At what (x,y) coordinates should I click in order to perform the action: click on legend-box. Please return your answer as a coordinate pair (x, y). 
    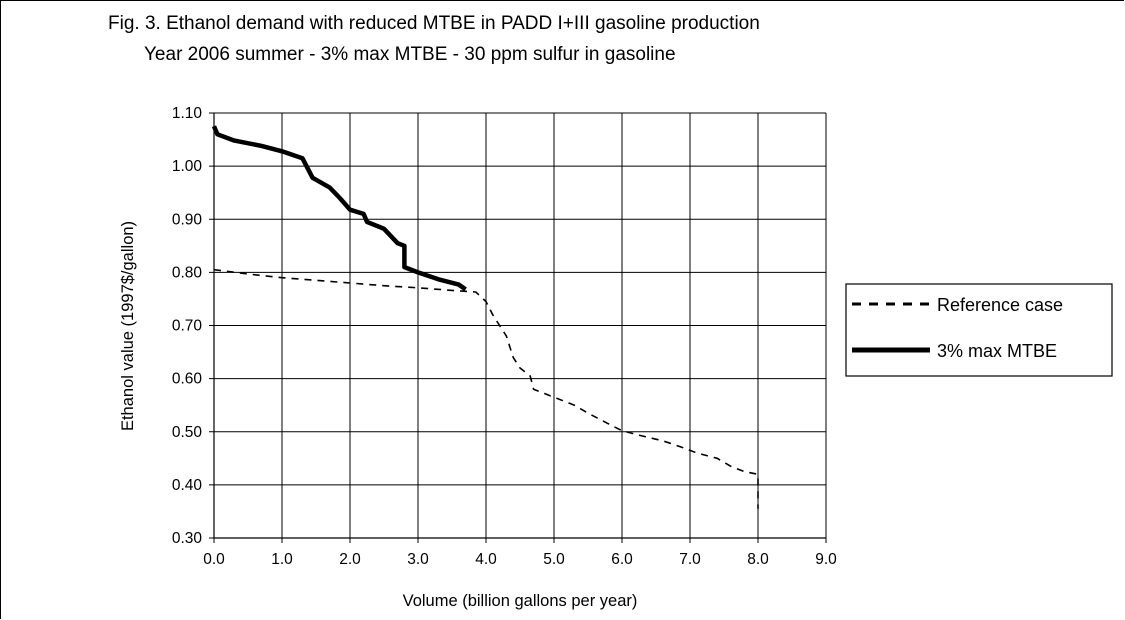
    Looking at the image, I should click on (979, 330).